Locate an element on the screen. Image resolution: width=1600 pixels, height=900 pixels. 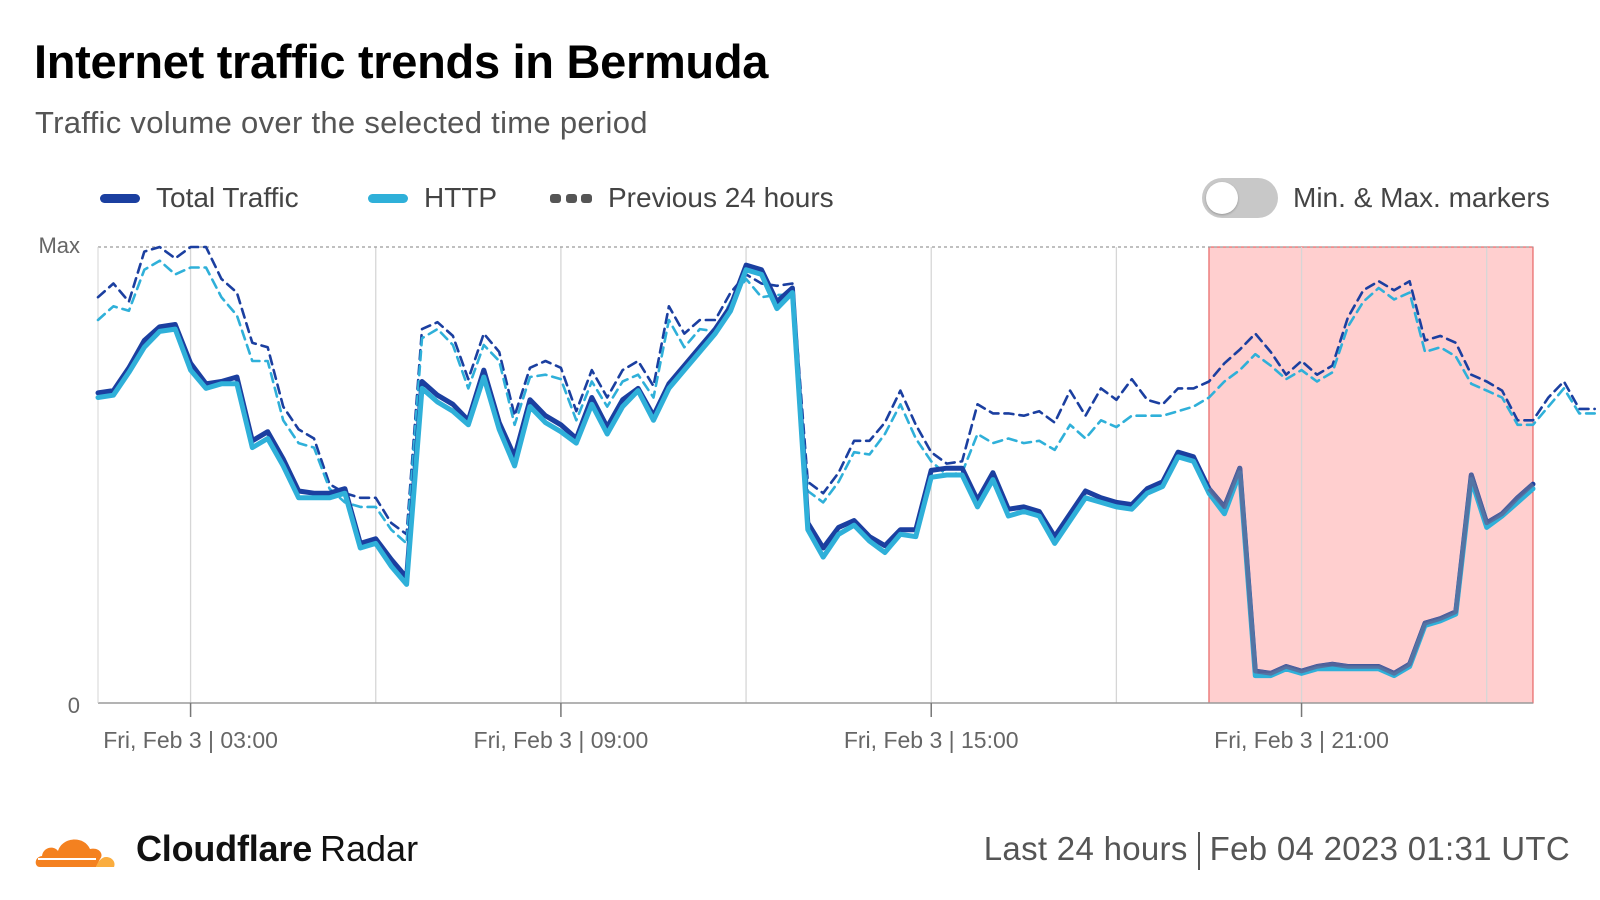
footer-separator is located at coordinates (1198, 851).